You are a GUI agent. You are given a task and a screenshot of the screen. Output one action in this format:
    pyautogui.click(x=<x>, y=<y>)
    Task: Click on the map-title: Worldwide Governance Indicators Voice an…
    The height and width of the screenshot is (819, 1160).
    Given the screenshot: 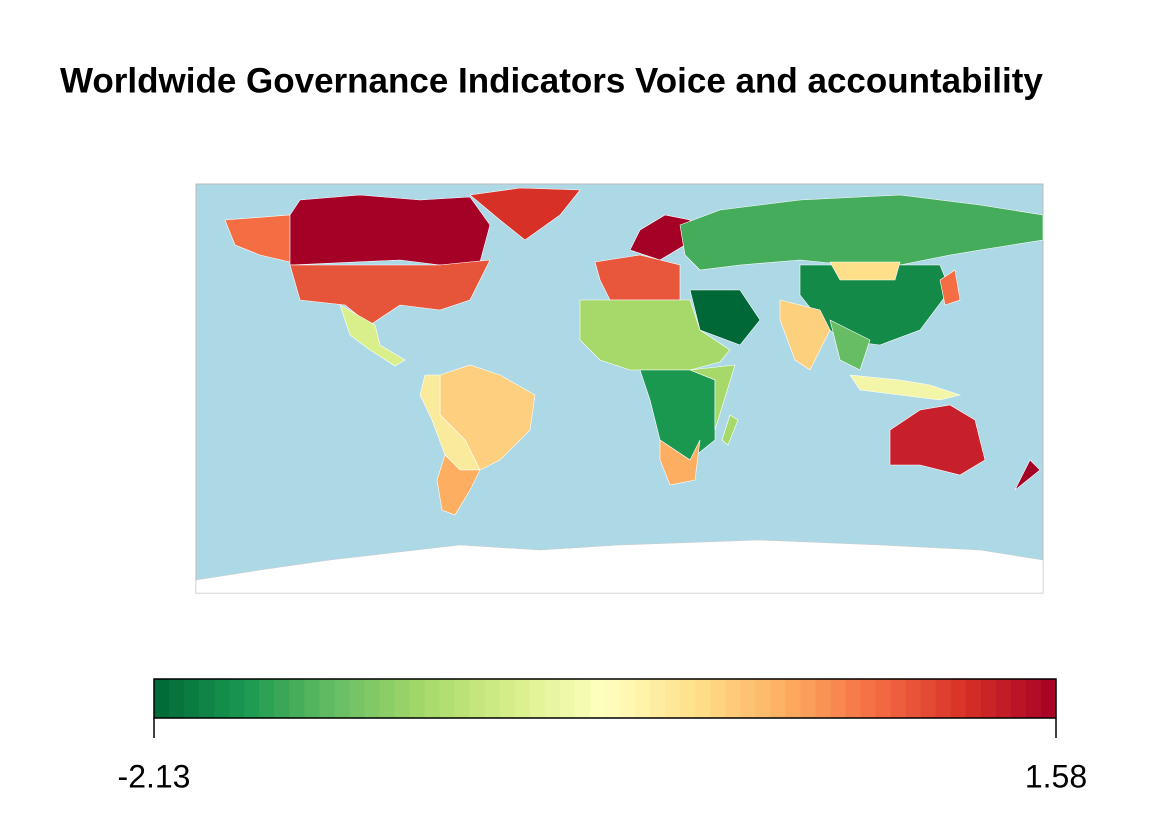 What is the action you would take?
    pyautogui.click(x=551, y=80)
    